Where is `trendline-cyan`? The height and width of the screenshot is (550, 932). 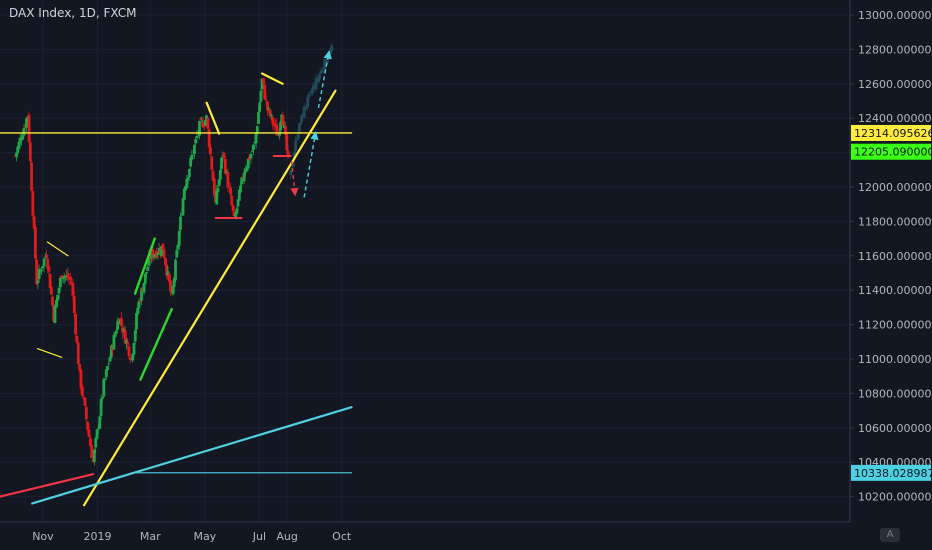
trendline-cyan is located at coordinates (192, 455).